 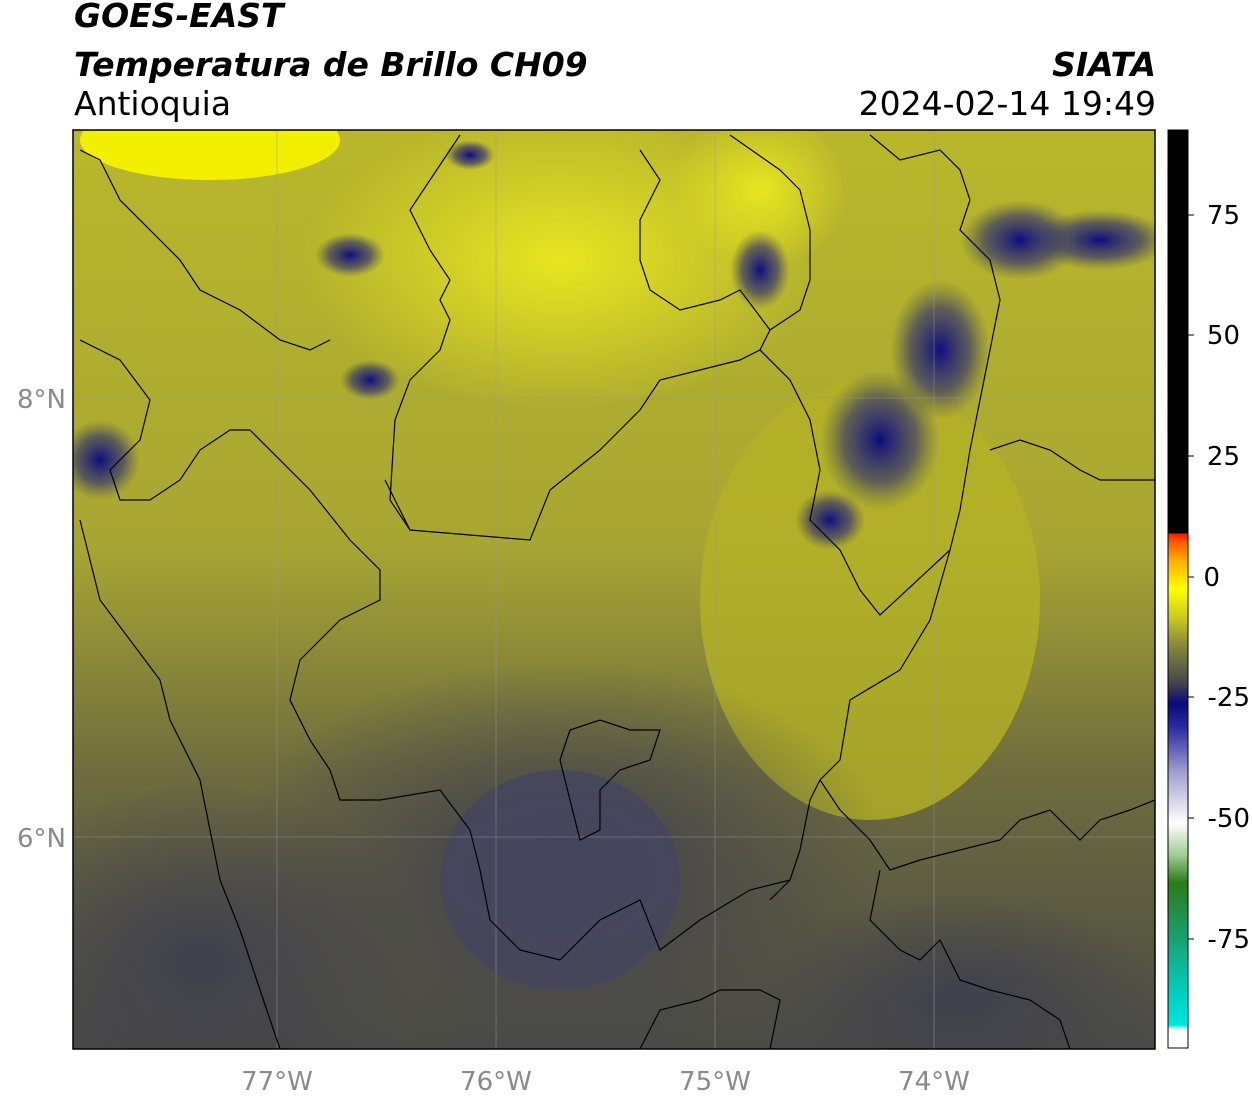 What do you see at coordinates (277, 1082) in the screenshot?
I see `lon-label-77w: 77°W` at bounding box center [277, 1082].